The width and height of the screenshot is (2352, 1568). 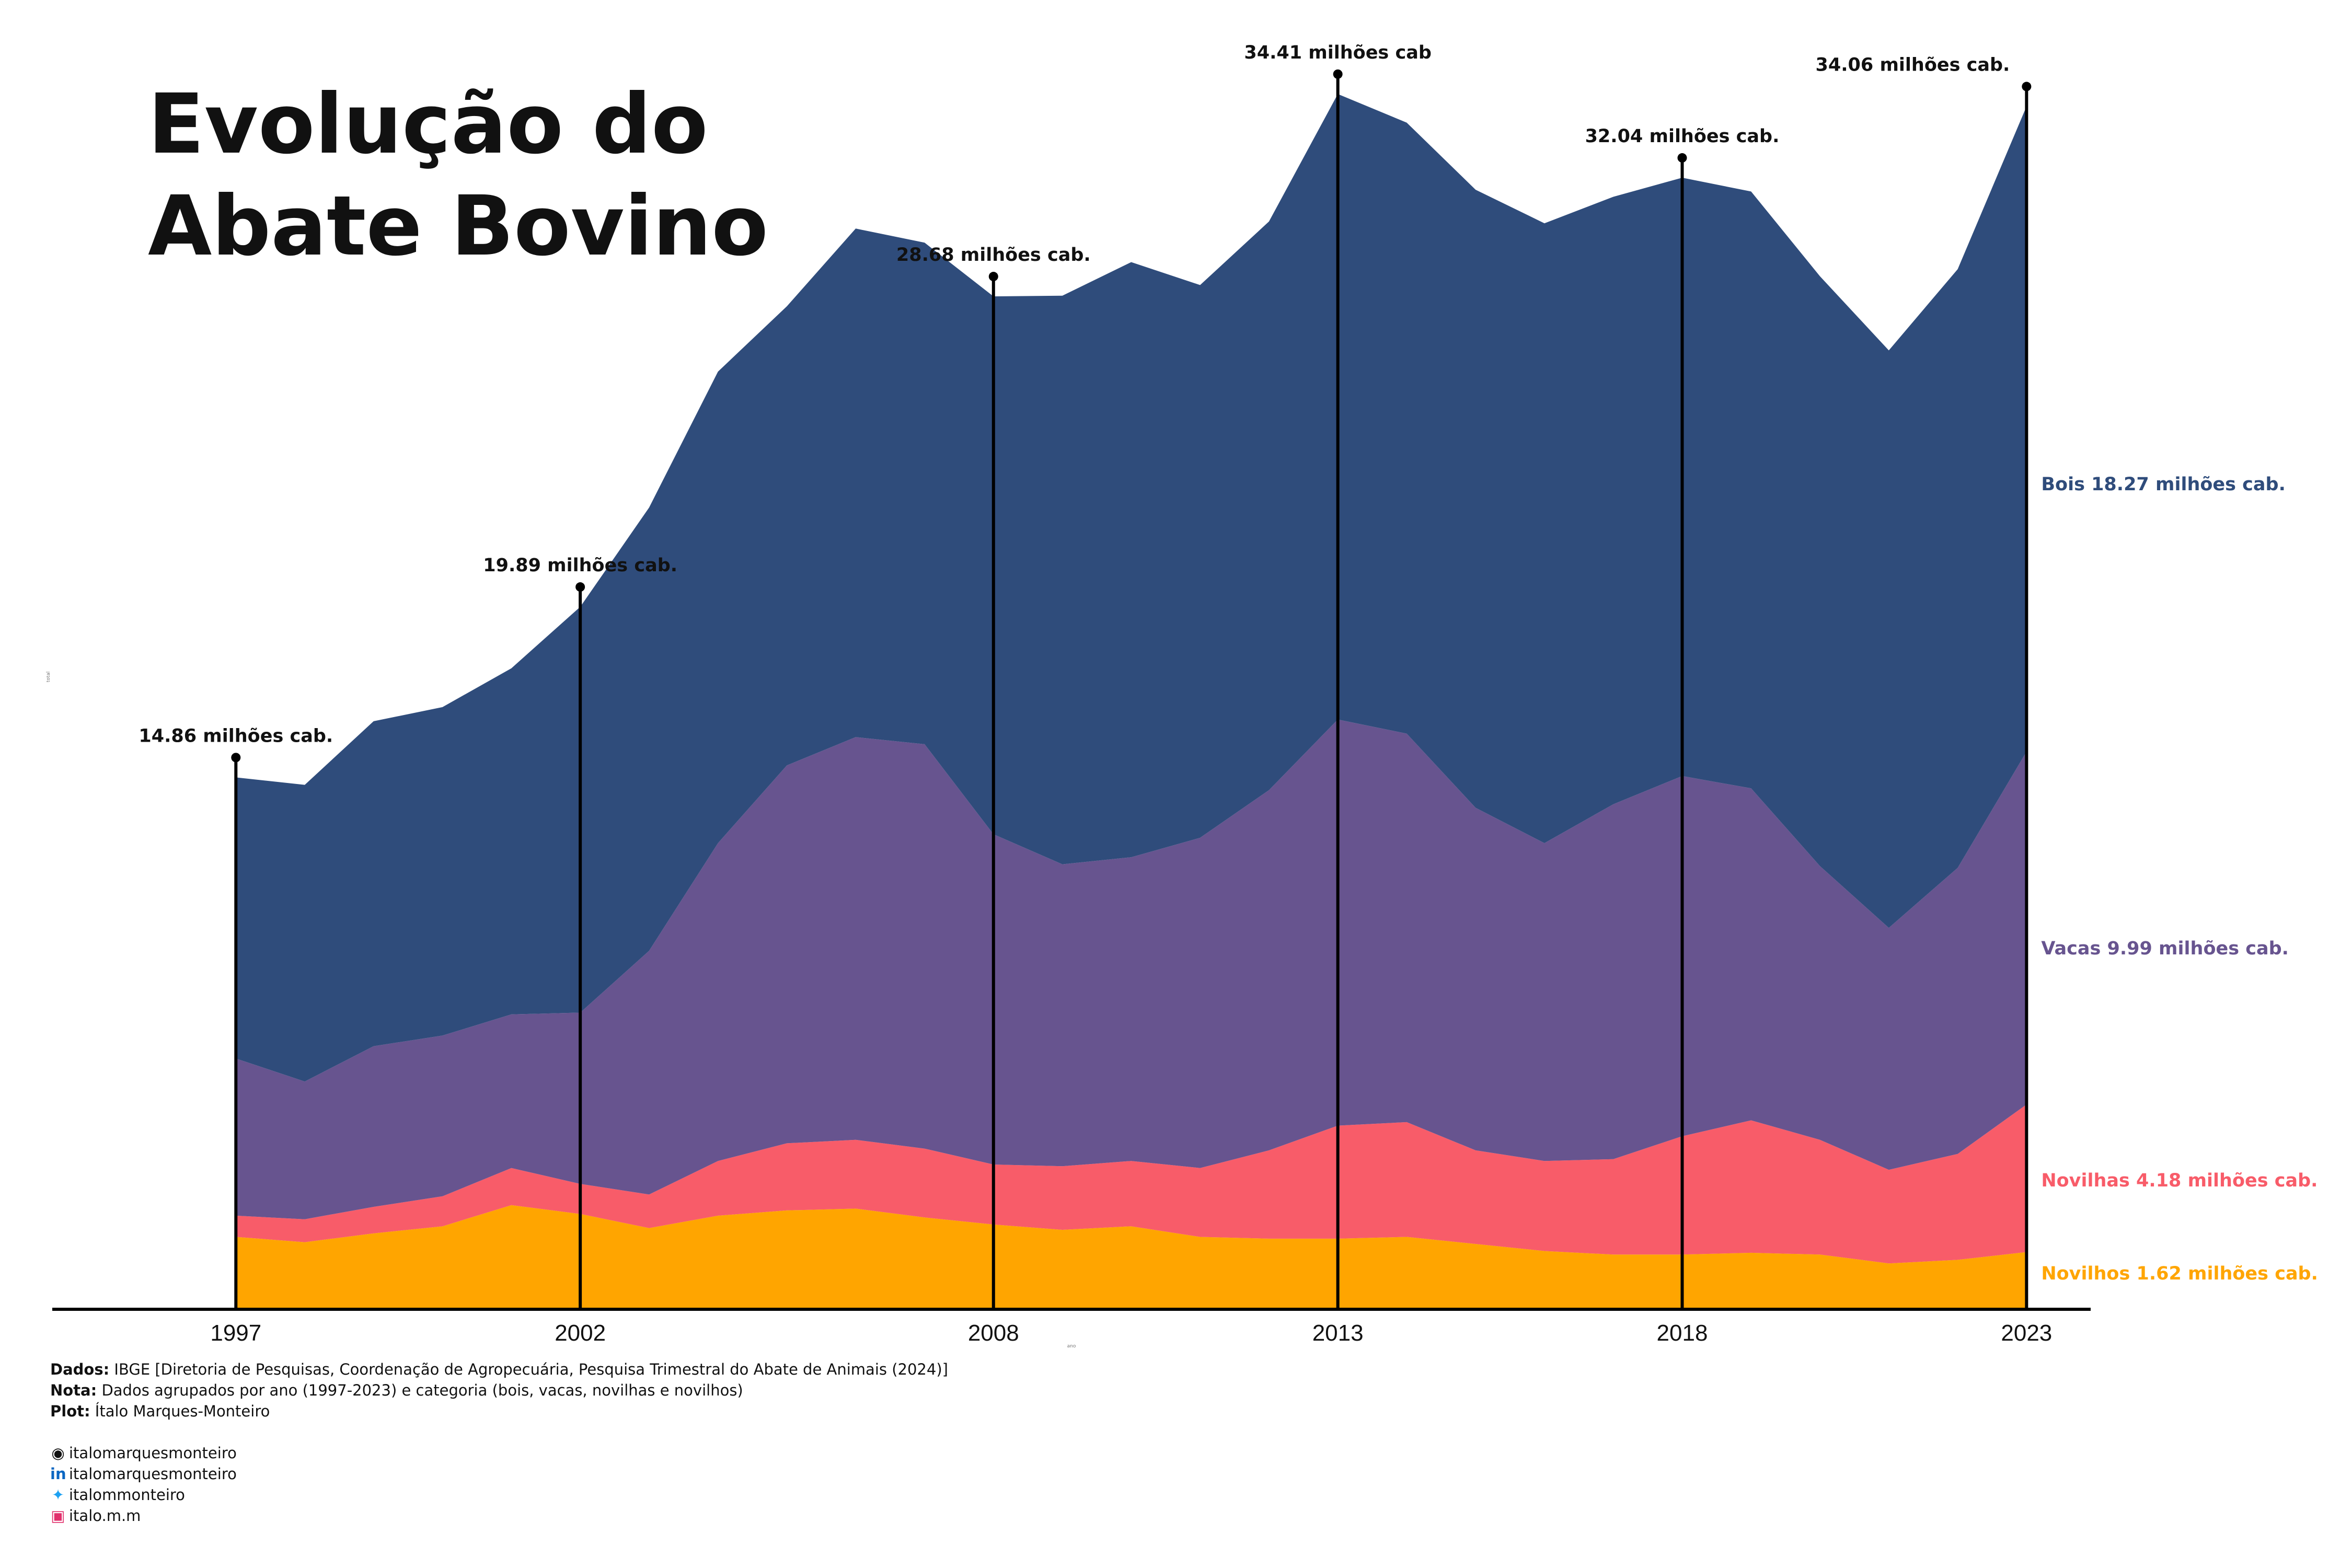 I want to click on linkedin-icon: in, so click(x=58, y=1474).